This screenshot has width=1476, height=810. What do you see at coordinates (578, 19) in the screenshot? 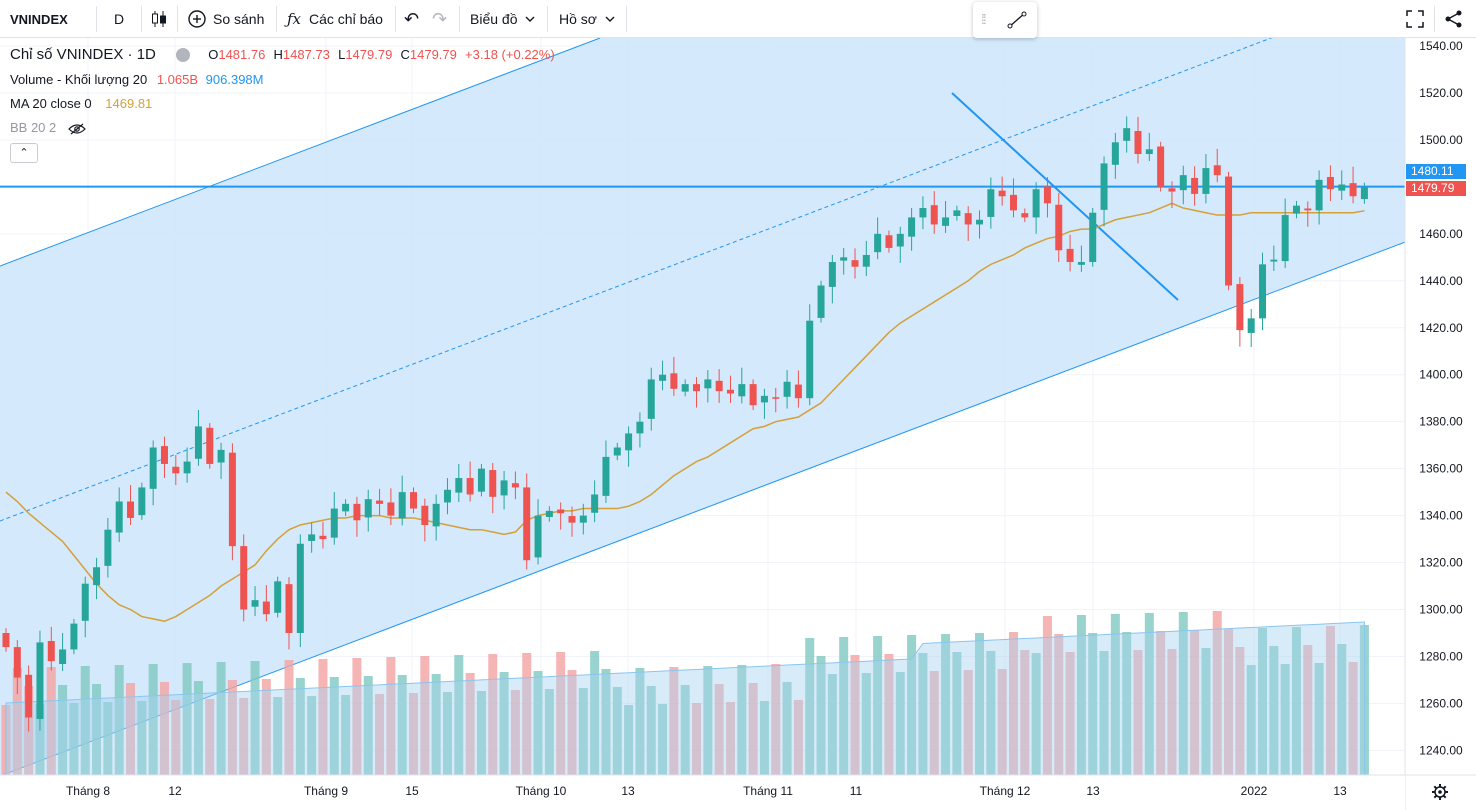
I see `profile-menu-label: Hồ sơ` at bounding box center [578, 19].